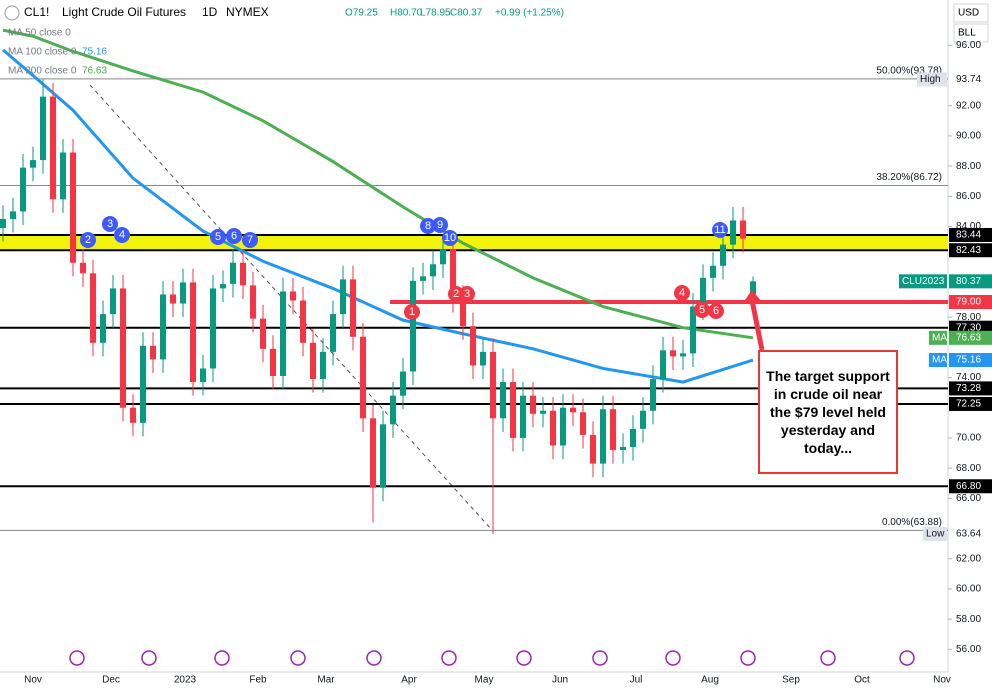  I want to click on y-tick-label: 70.00, so click(968, 438).